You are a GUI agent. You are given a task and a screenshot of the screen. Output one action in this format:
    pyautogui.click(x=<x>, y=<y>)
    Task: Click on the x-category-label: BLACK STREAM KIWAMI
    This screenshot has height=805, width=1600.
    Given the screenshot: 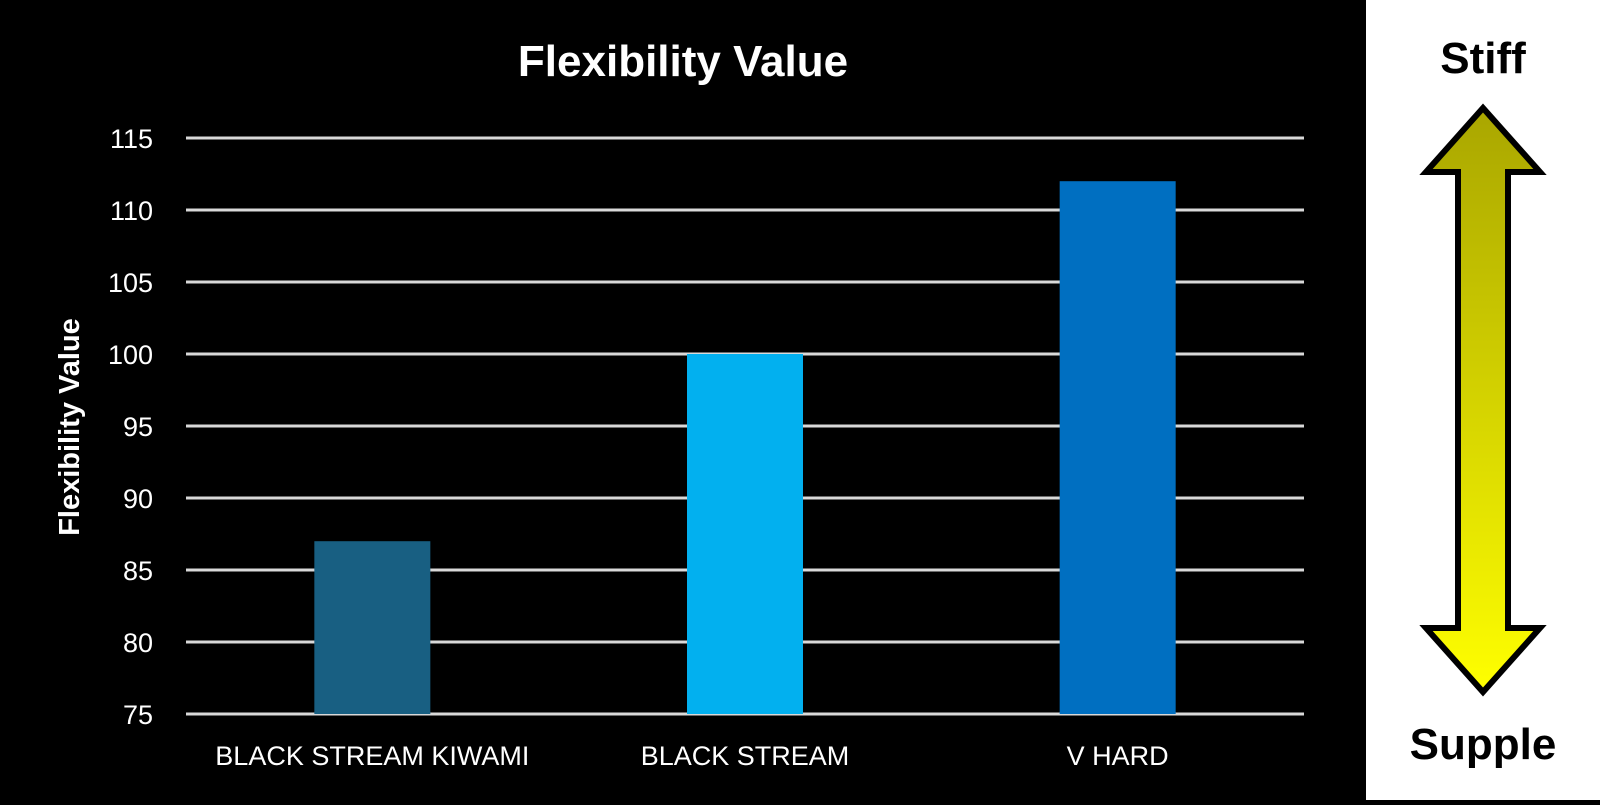 What is the action you would take?
    pyautogui.click(x=372, y=756)
    